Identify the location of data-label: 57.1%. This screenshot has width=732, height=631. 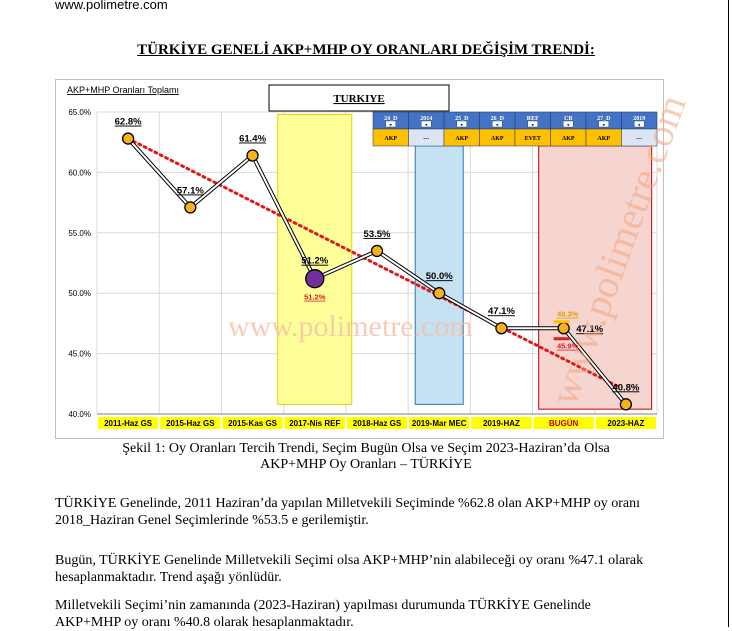
(190, 190).